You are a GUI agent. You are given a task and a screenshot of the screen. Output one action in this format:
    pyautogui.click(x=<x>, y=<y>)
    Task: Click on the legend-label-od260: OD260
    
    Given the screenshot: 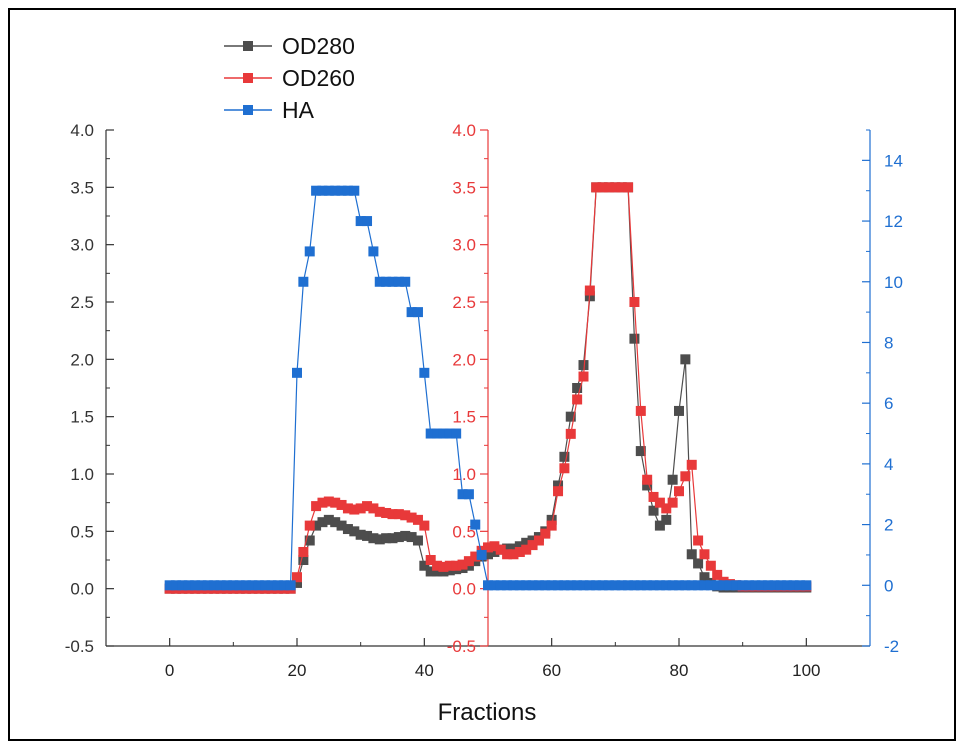 What is the action you would take?
    pyautogui.click(x=318, y=78)
    